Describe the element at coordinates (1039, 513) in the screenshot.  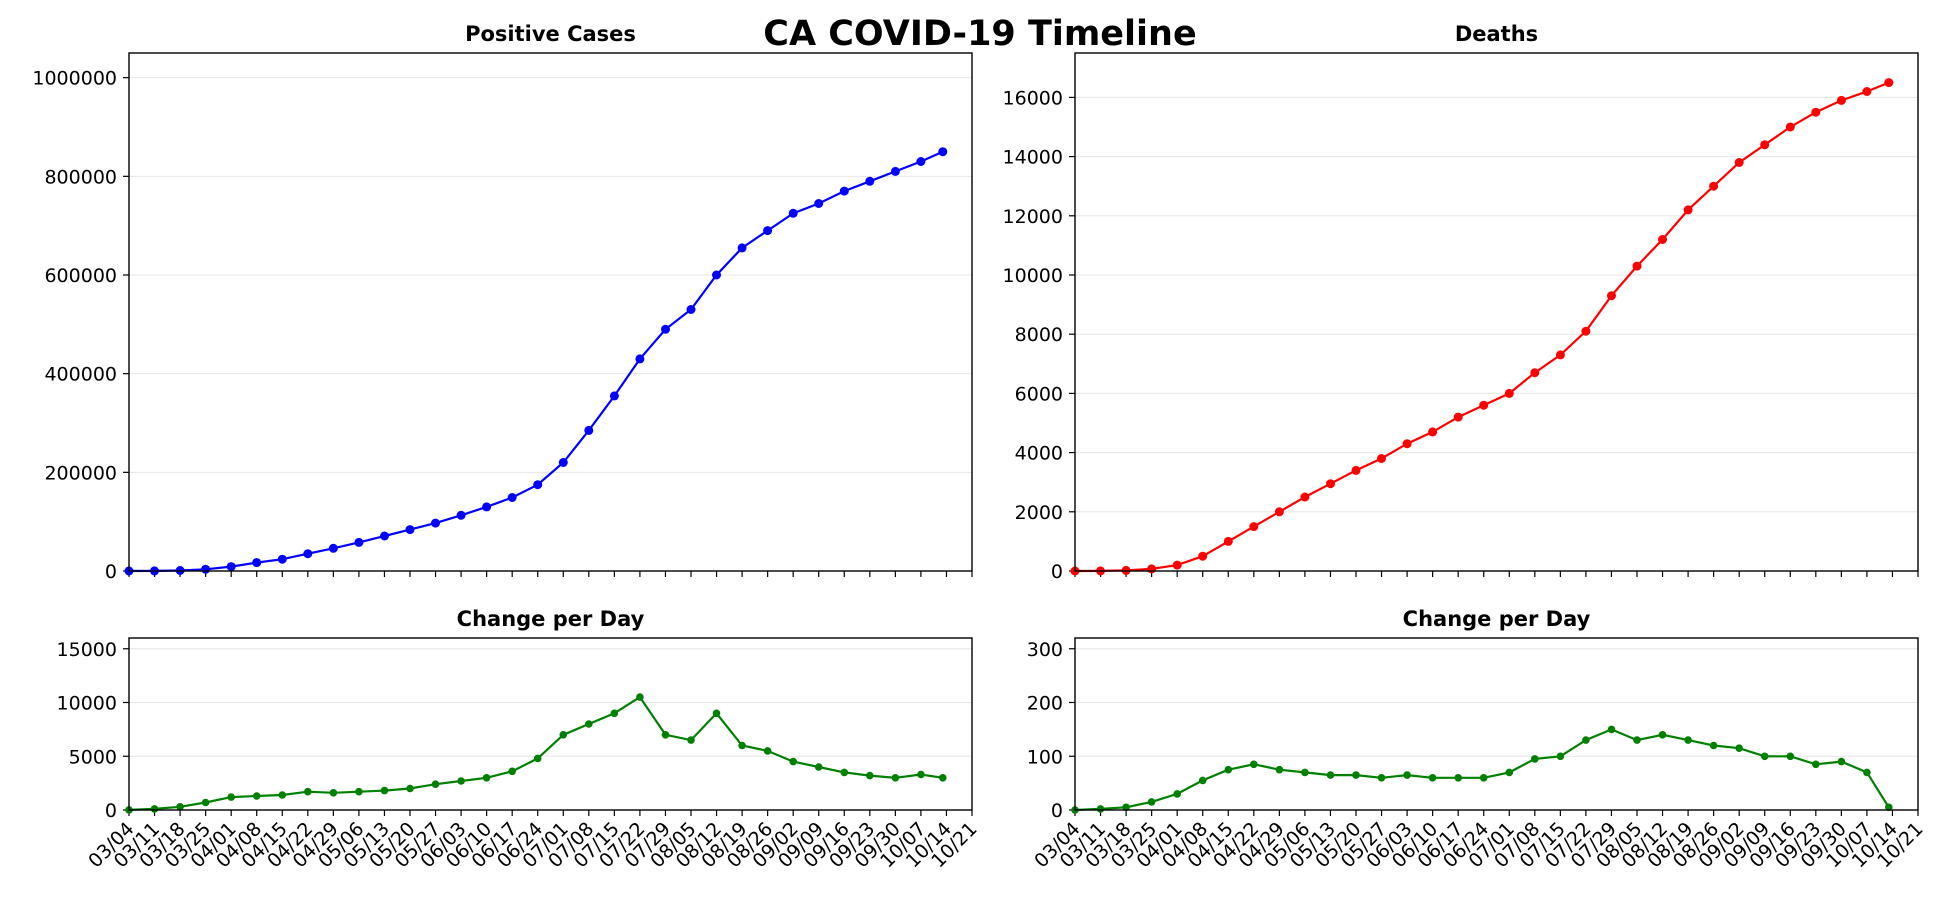
I see `y-tick-label: 2000` at that location.